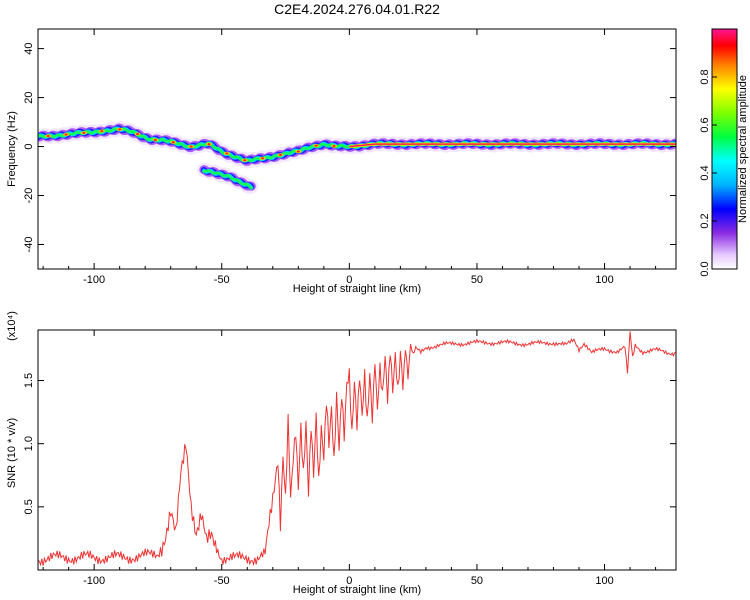  What do you see at coordinates (357, 9) in the screenshot?
I see `figure-title: C2E4.2024.276.04.01.R22` at bounding box center [357, 9].